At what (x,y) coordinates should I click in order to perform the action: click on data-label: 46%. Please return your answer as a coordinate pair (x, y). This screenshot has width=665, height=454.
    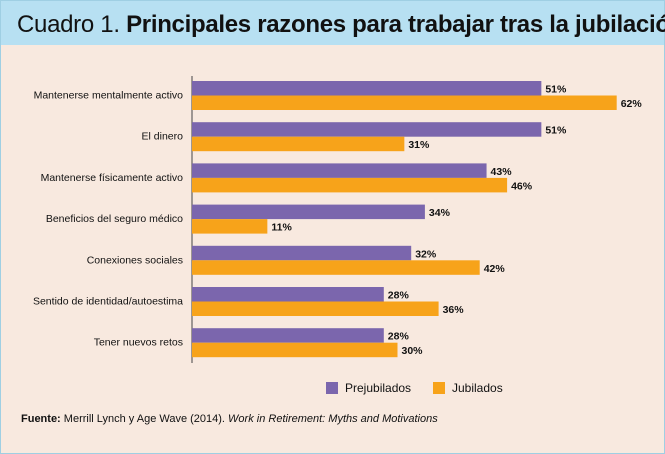
    Looking at the image, I should click on (522, 186).